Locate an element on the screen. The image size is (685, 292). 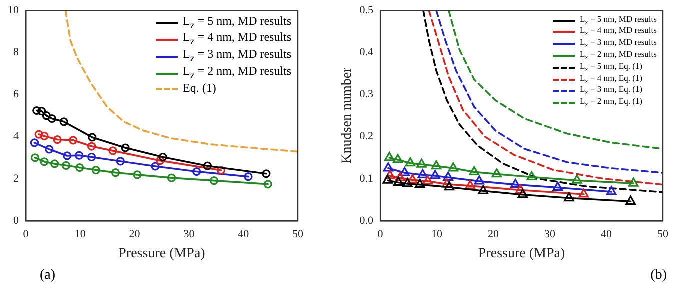
x-tick-label: 30 is located at coordinates (550, 234).